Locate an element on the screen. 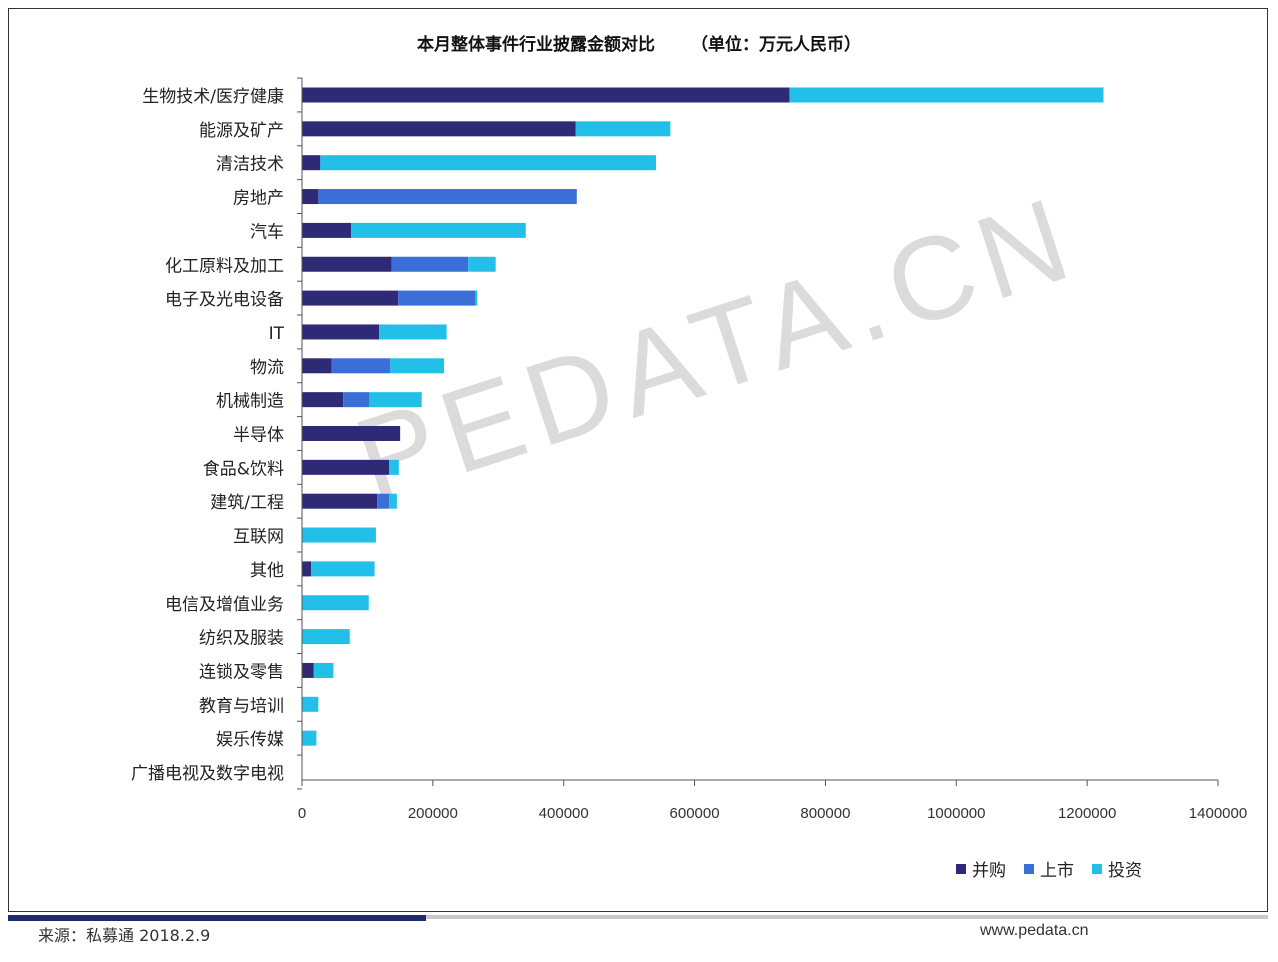 This screenshot has height=962, width=1278. category-label-1: 能源及矿产 is located at coordinates (241, 131).